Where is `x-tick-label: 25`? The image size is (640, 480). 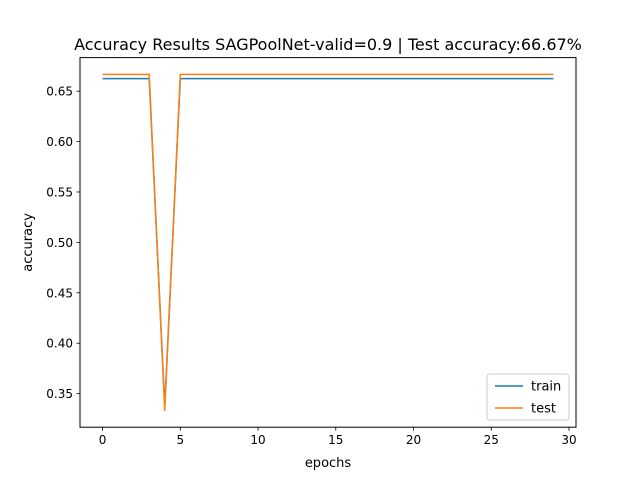 x-tick-label: 25 is located at coordinates (491, 440).